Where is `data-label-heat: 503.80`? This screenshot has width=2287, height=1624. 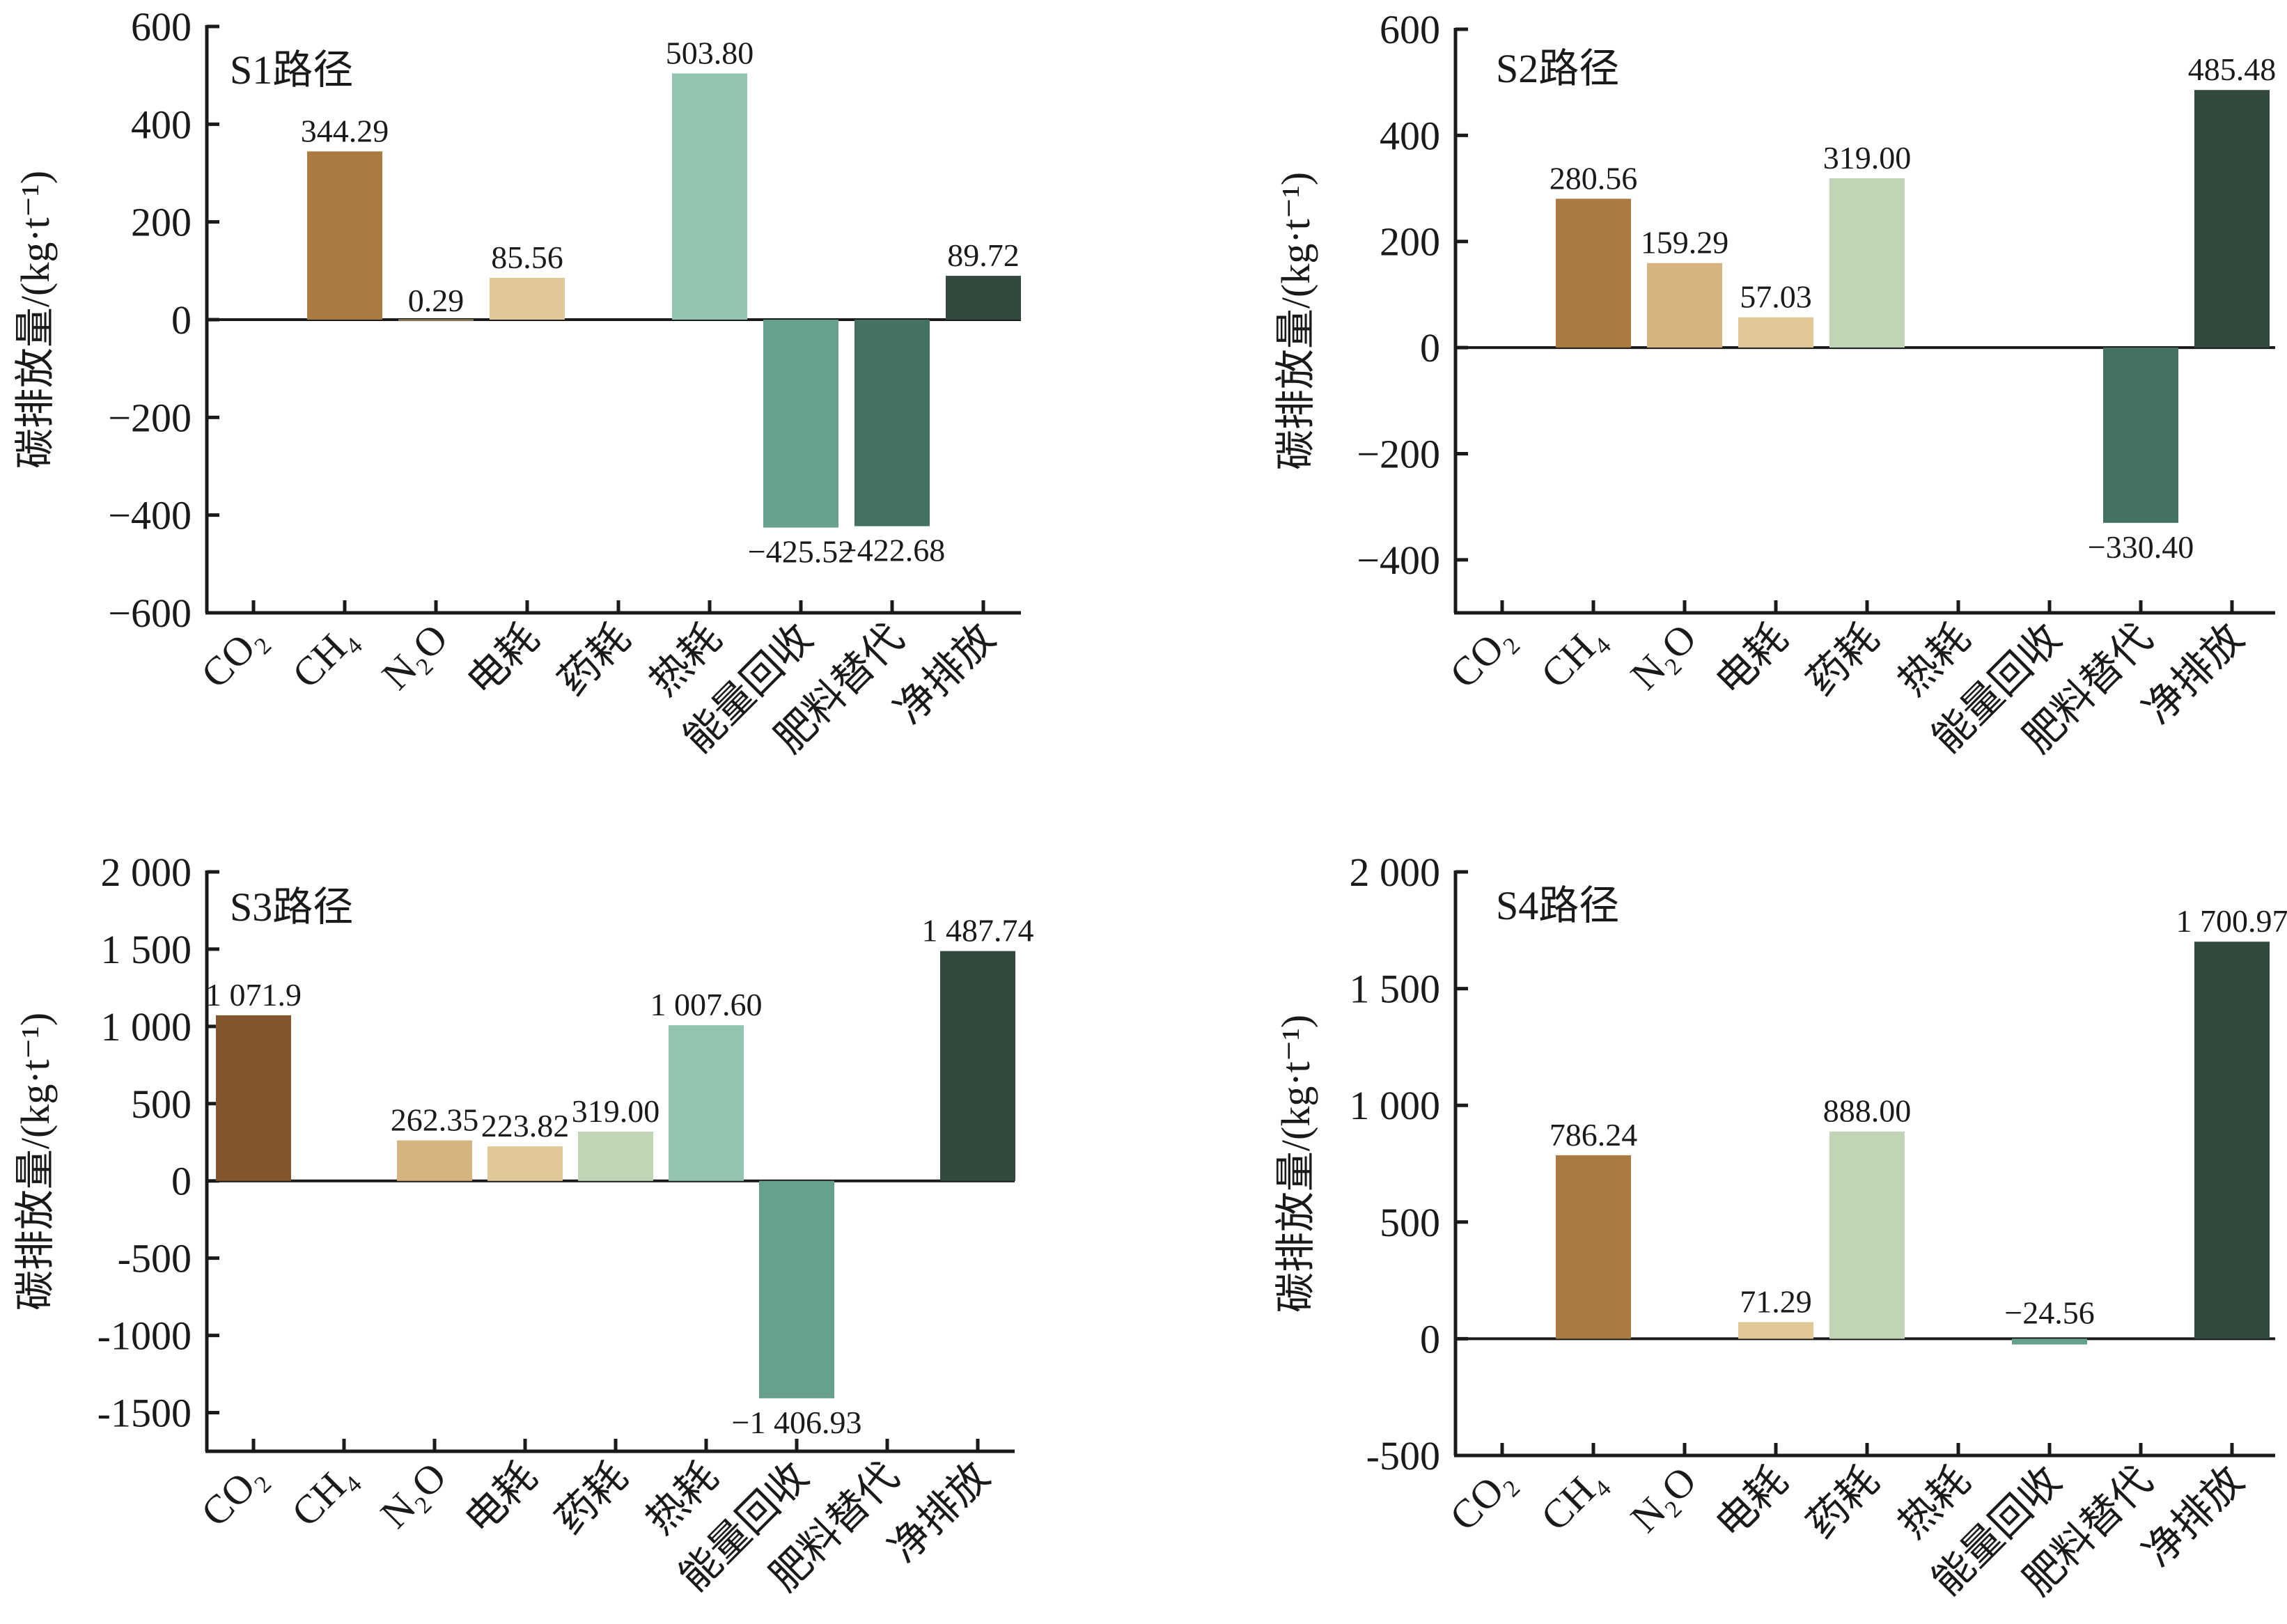
data-label-heat: 503.80 is located at coordinates (710, 53).